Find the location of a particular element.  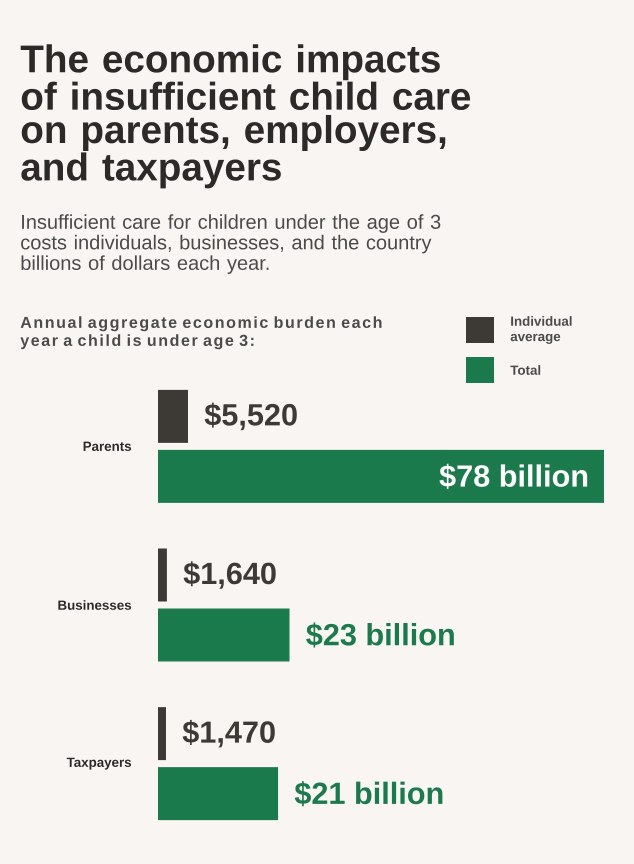

y-tick-label: Businesses is located at coordinates (95, 605).